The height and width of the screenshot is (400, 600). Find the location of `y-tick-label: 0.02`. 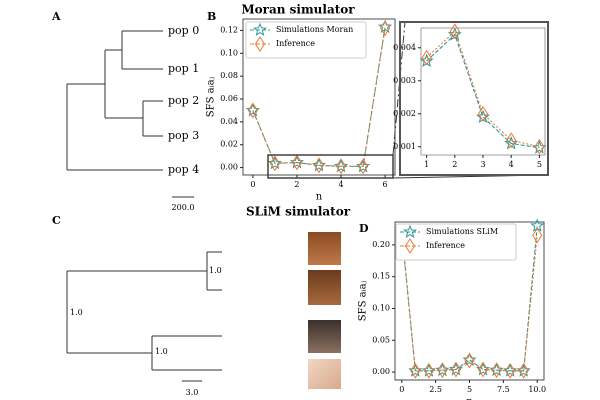

y-tick-label: 0.02 is located at coordinates (229, 144).